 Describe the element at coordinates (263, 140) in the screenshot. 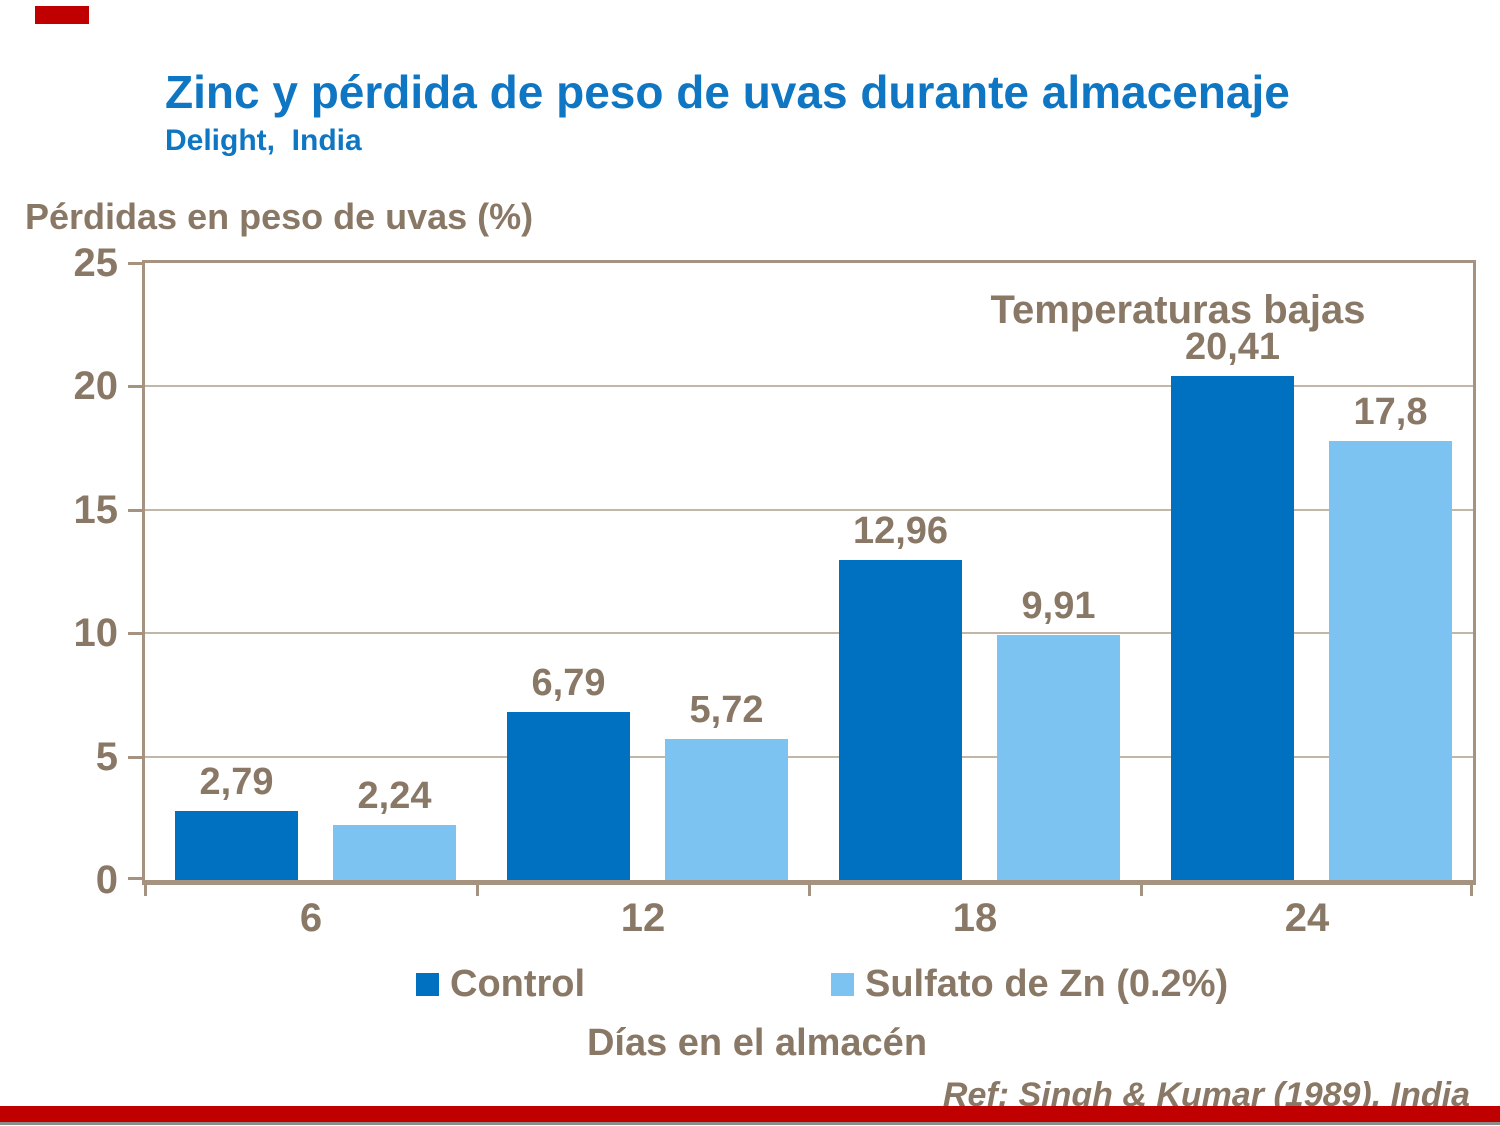

I see `chart-subtitle: Delight, India` at that location.